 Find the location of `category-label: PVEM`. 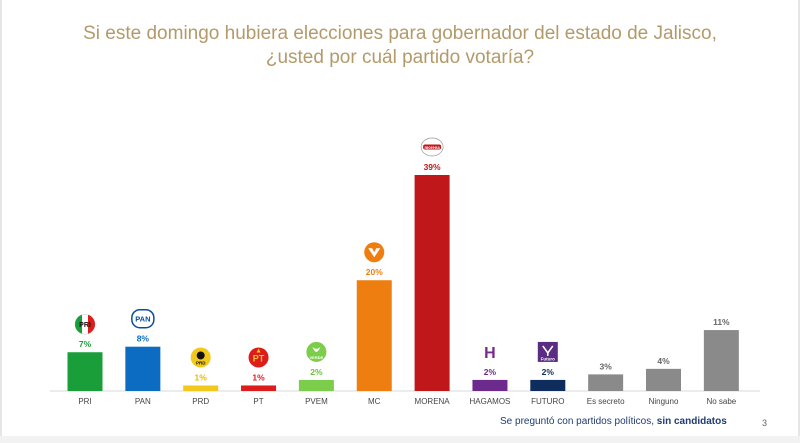

category-label: PVEM is located at coordinates (316, 401).